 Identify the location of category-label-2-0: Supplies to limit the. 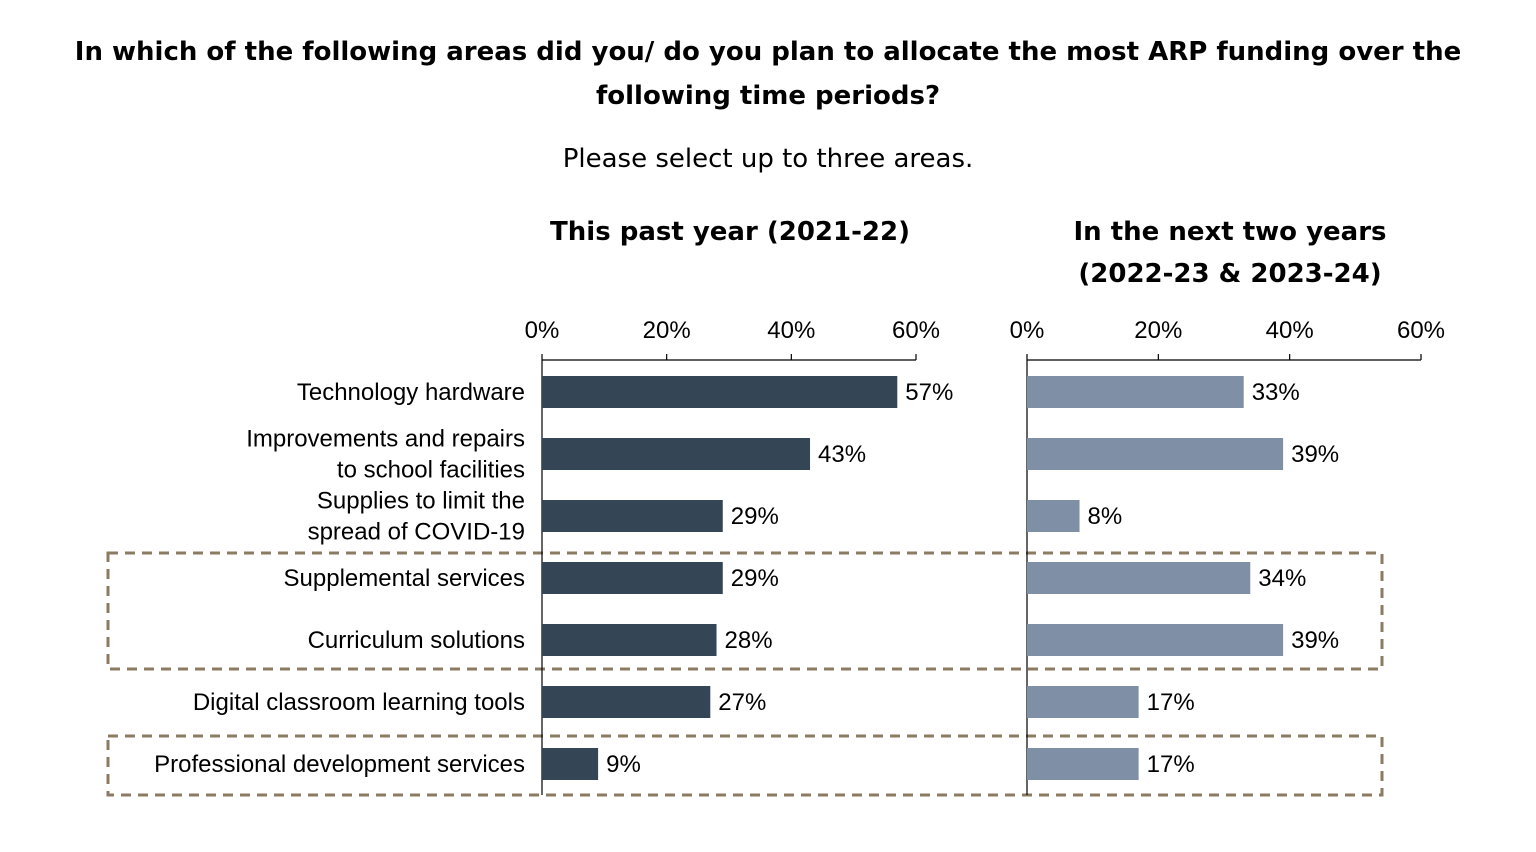
(421, 501).